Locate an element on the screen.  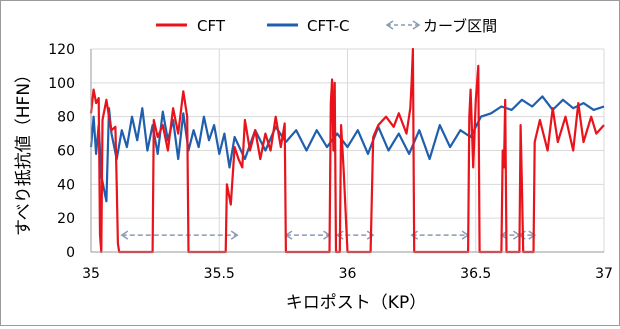
x-tick-label-3: 36.5 is located at coordinates (475, 274).